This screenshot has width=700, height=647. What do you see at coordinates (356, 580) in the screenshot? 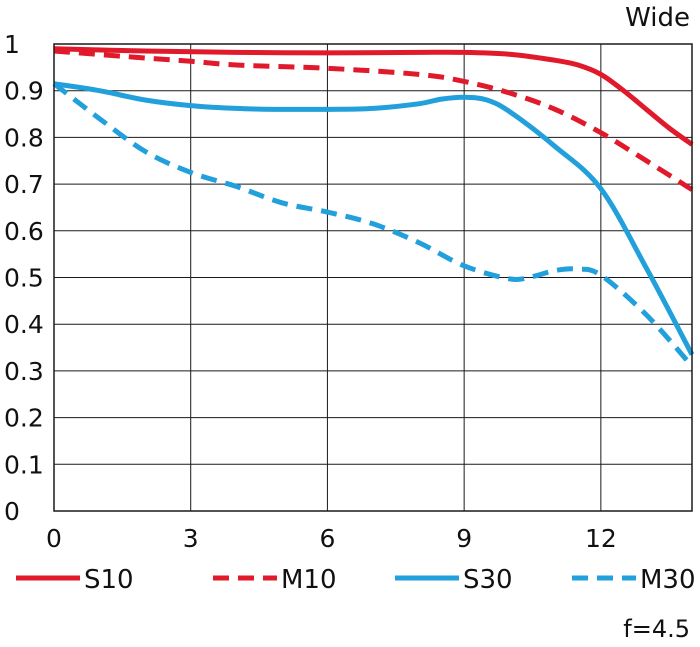
I see `legend: S10 M10 S30 M30` at bounding box center [356, 580].